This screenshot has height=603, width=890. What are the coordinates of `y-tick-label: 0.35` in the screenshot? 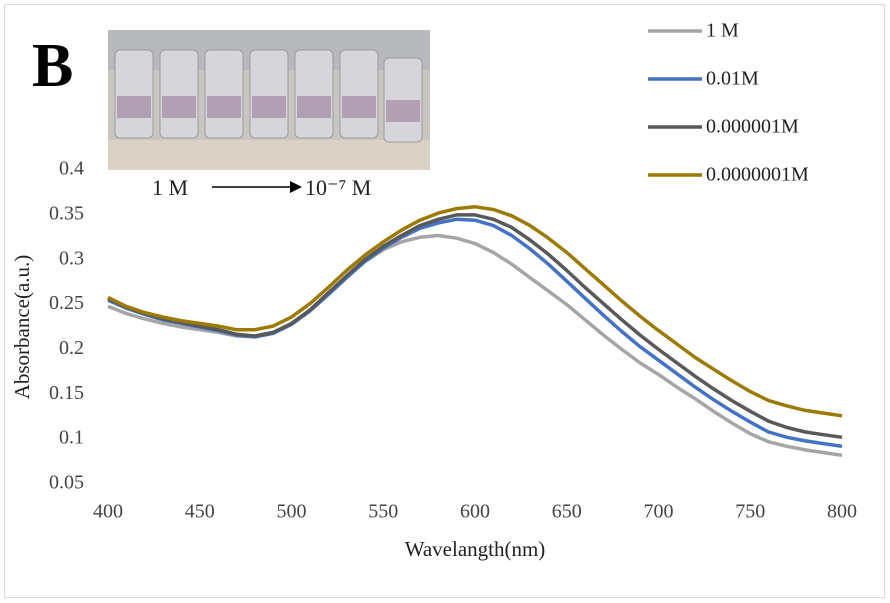 It's located at (66, 213).